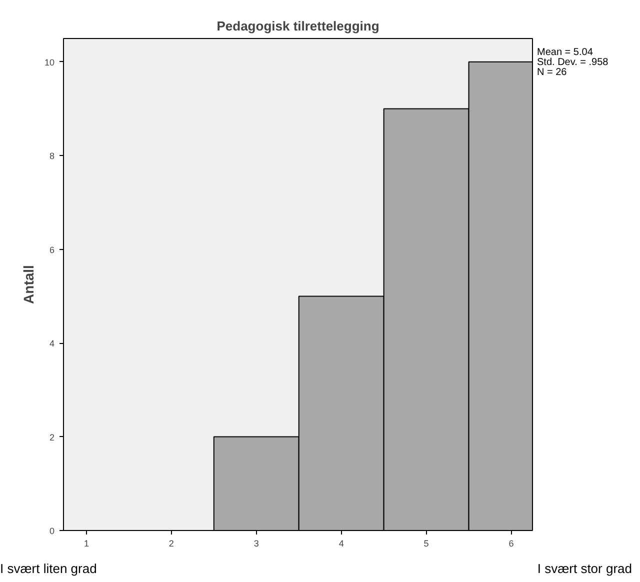 The width and height of the screenshot is (640, 582). Describe the element at coordinates (584, 569) in the screenshot. I see `text: I svært stor grad` at that location.